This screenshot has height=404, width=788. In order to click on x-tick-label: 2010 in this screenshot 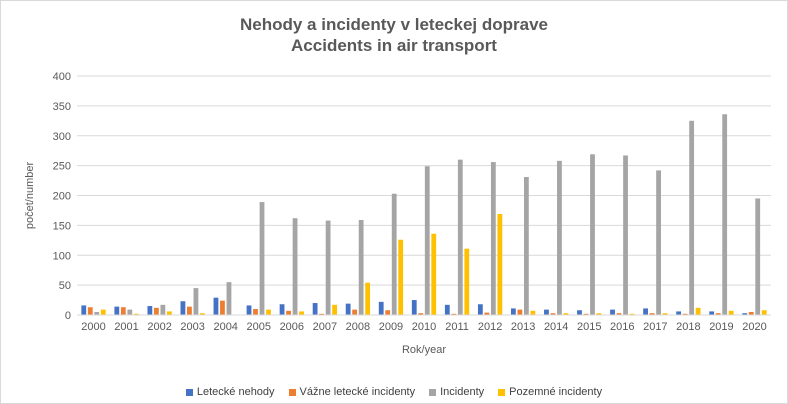, I will do `click(424, 327)`.